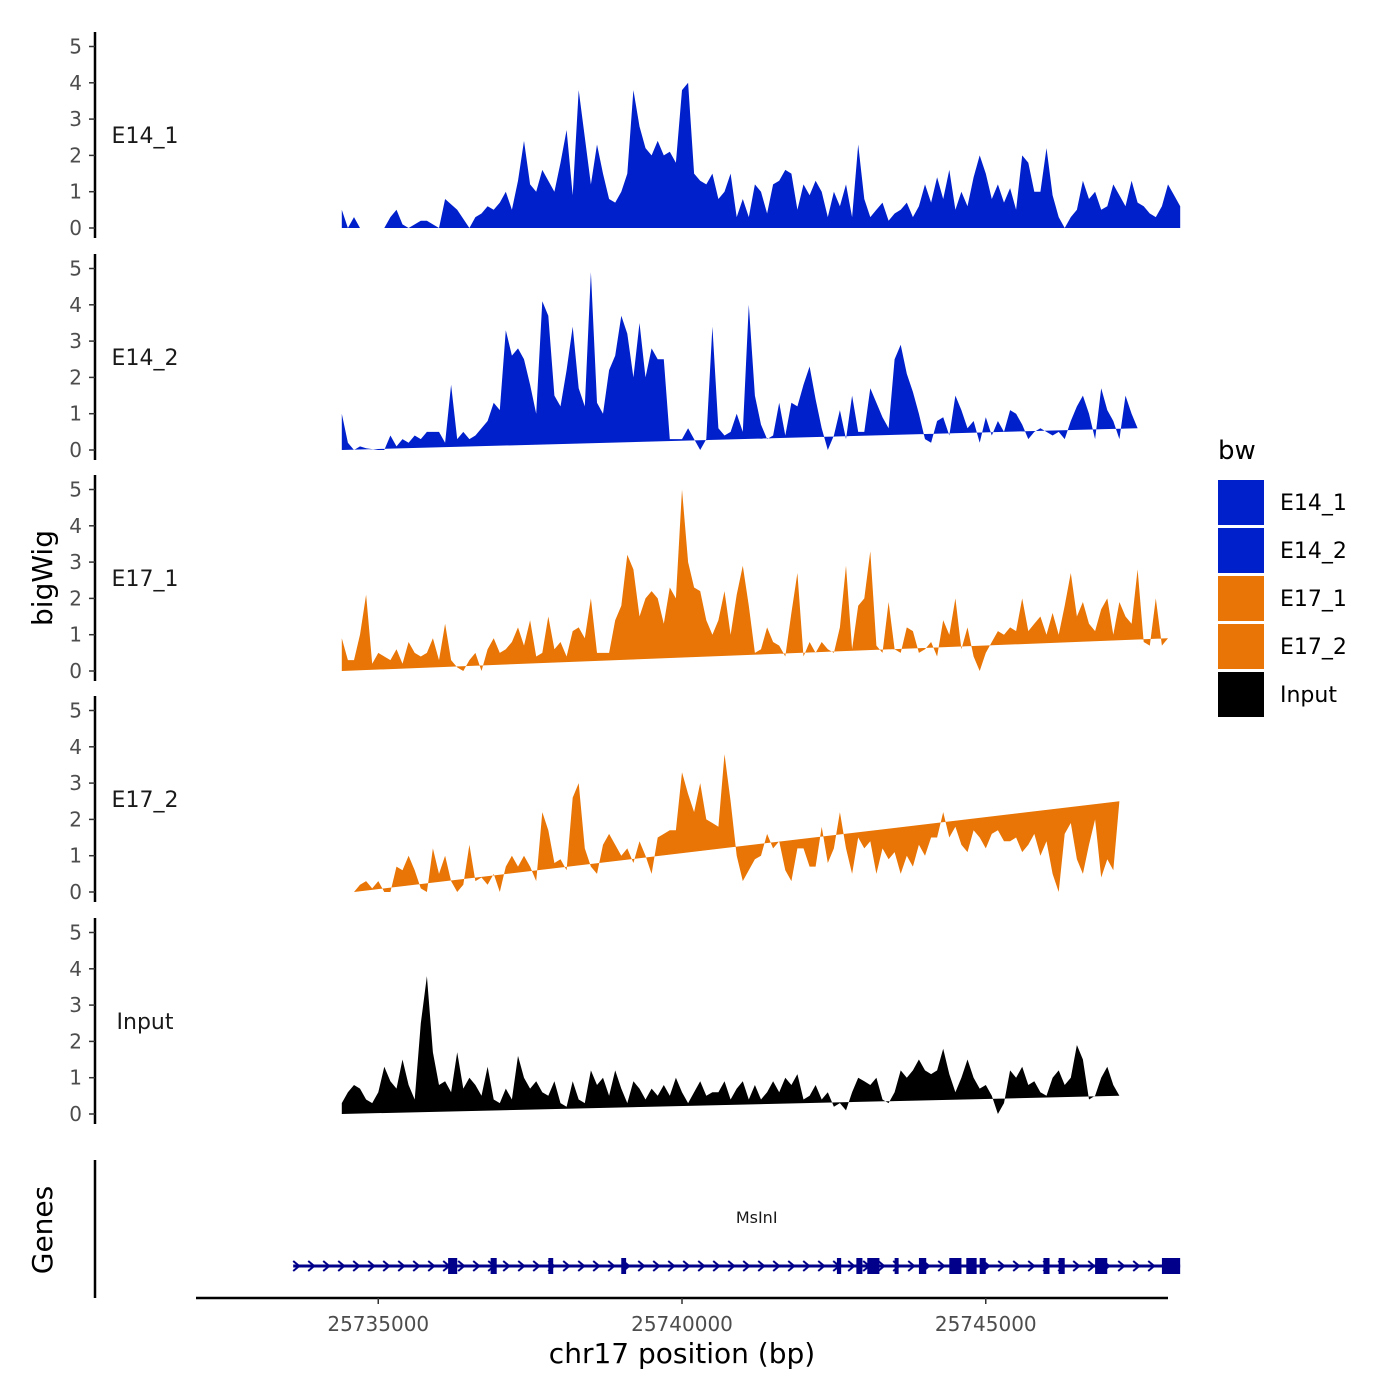 Image resolution: width=1400 pixels, height=1400 pixels. Describe the element at coordinates (730, 1045) in the screenshot. I see `coverage-area-Input` at that location.